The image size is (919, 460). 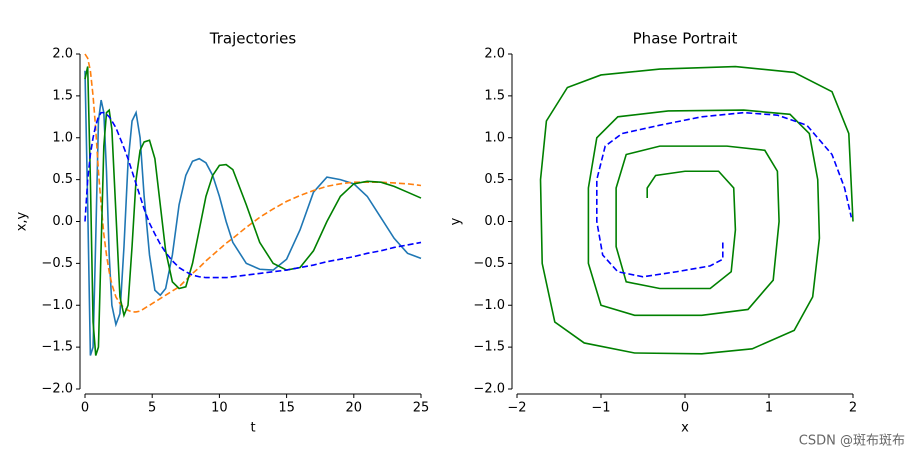 What do you see at coordinates (421, 408) in the screenshot?
I see `x-tick-label: 25` at bounding box center [421, 408].